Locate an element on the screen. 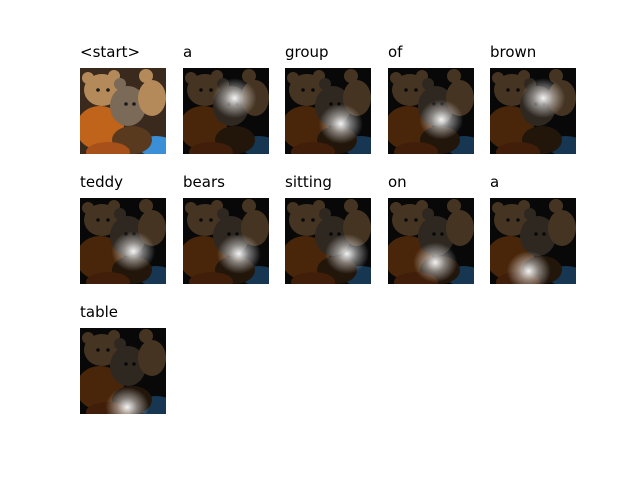 This screenshot has width=640, height=480. word-attention-cell: on is located at coordinates (431, 230).